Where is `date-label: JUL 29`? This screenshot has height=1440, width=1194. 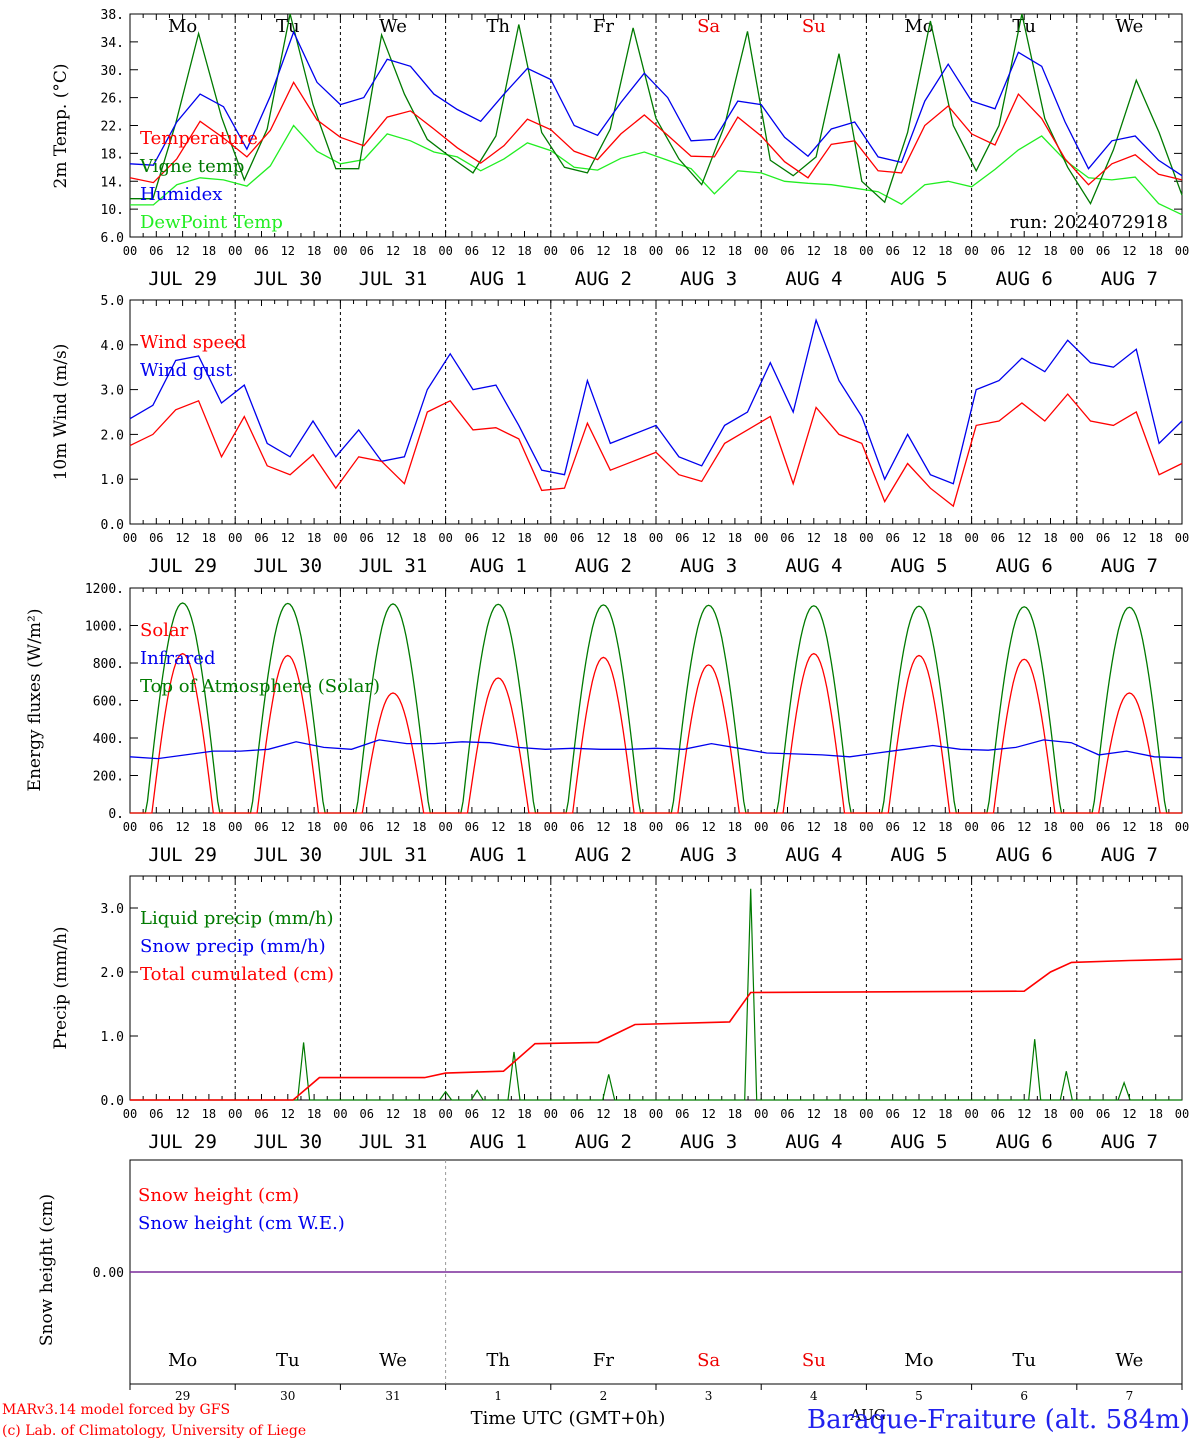 date-label: JUL 29 is located at coordinates (182, 566).